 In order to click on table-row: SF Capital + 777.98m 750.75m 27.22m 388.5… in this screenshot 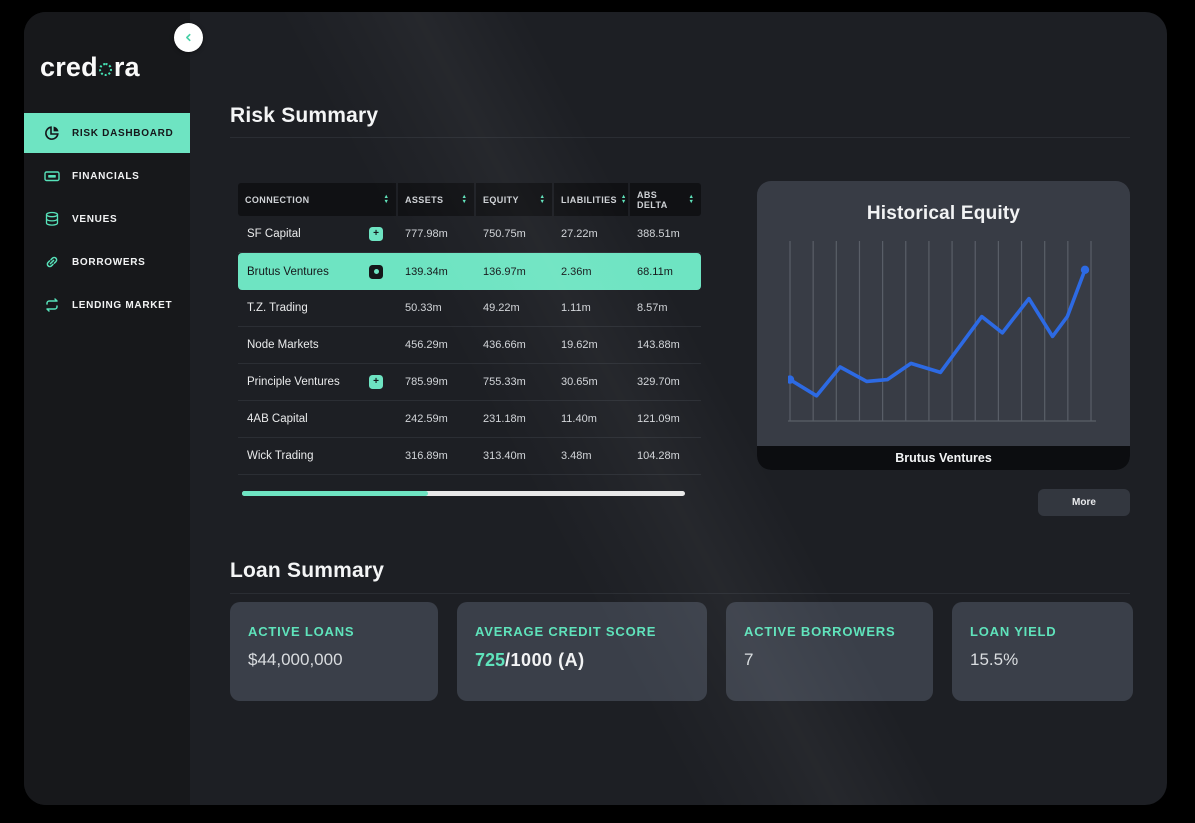, I will do `click(469, 234)`.